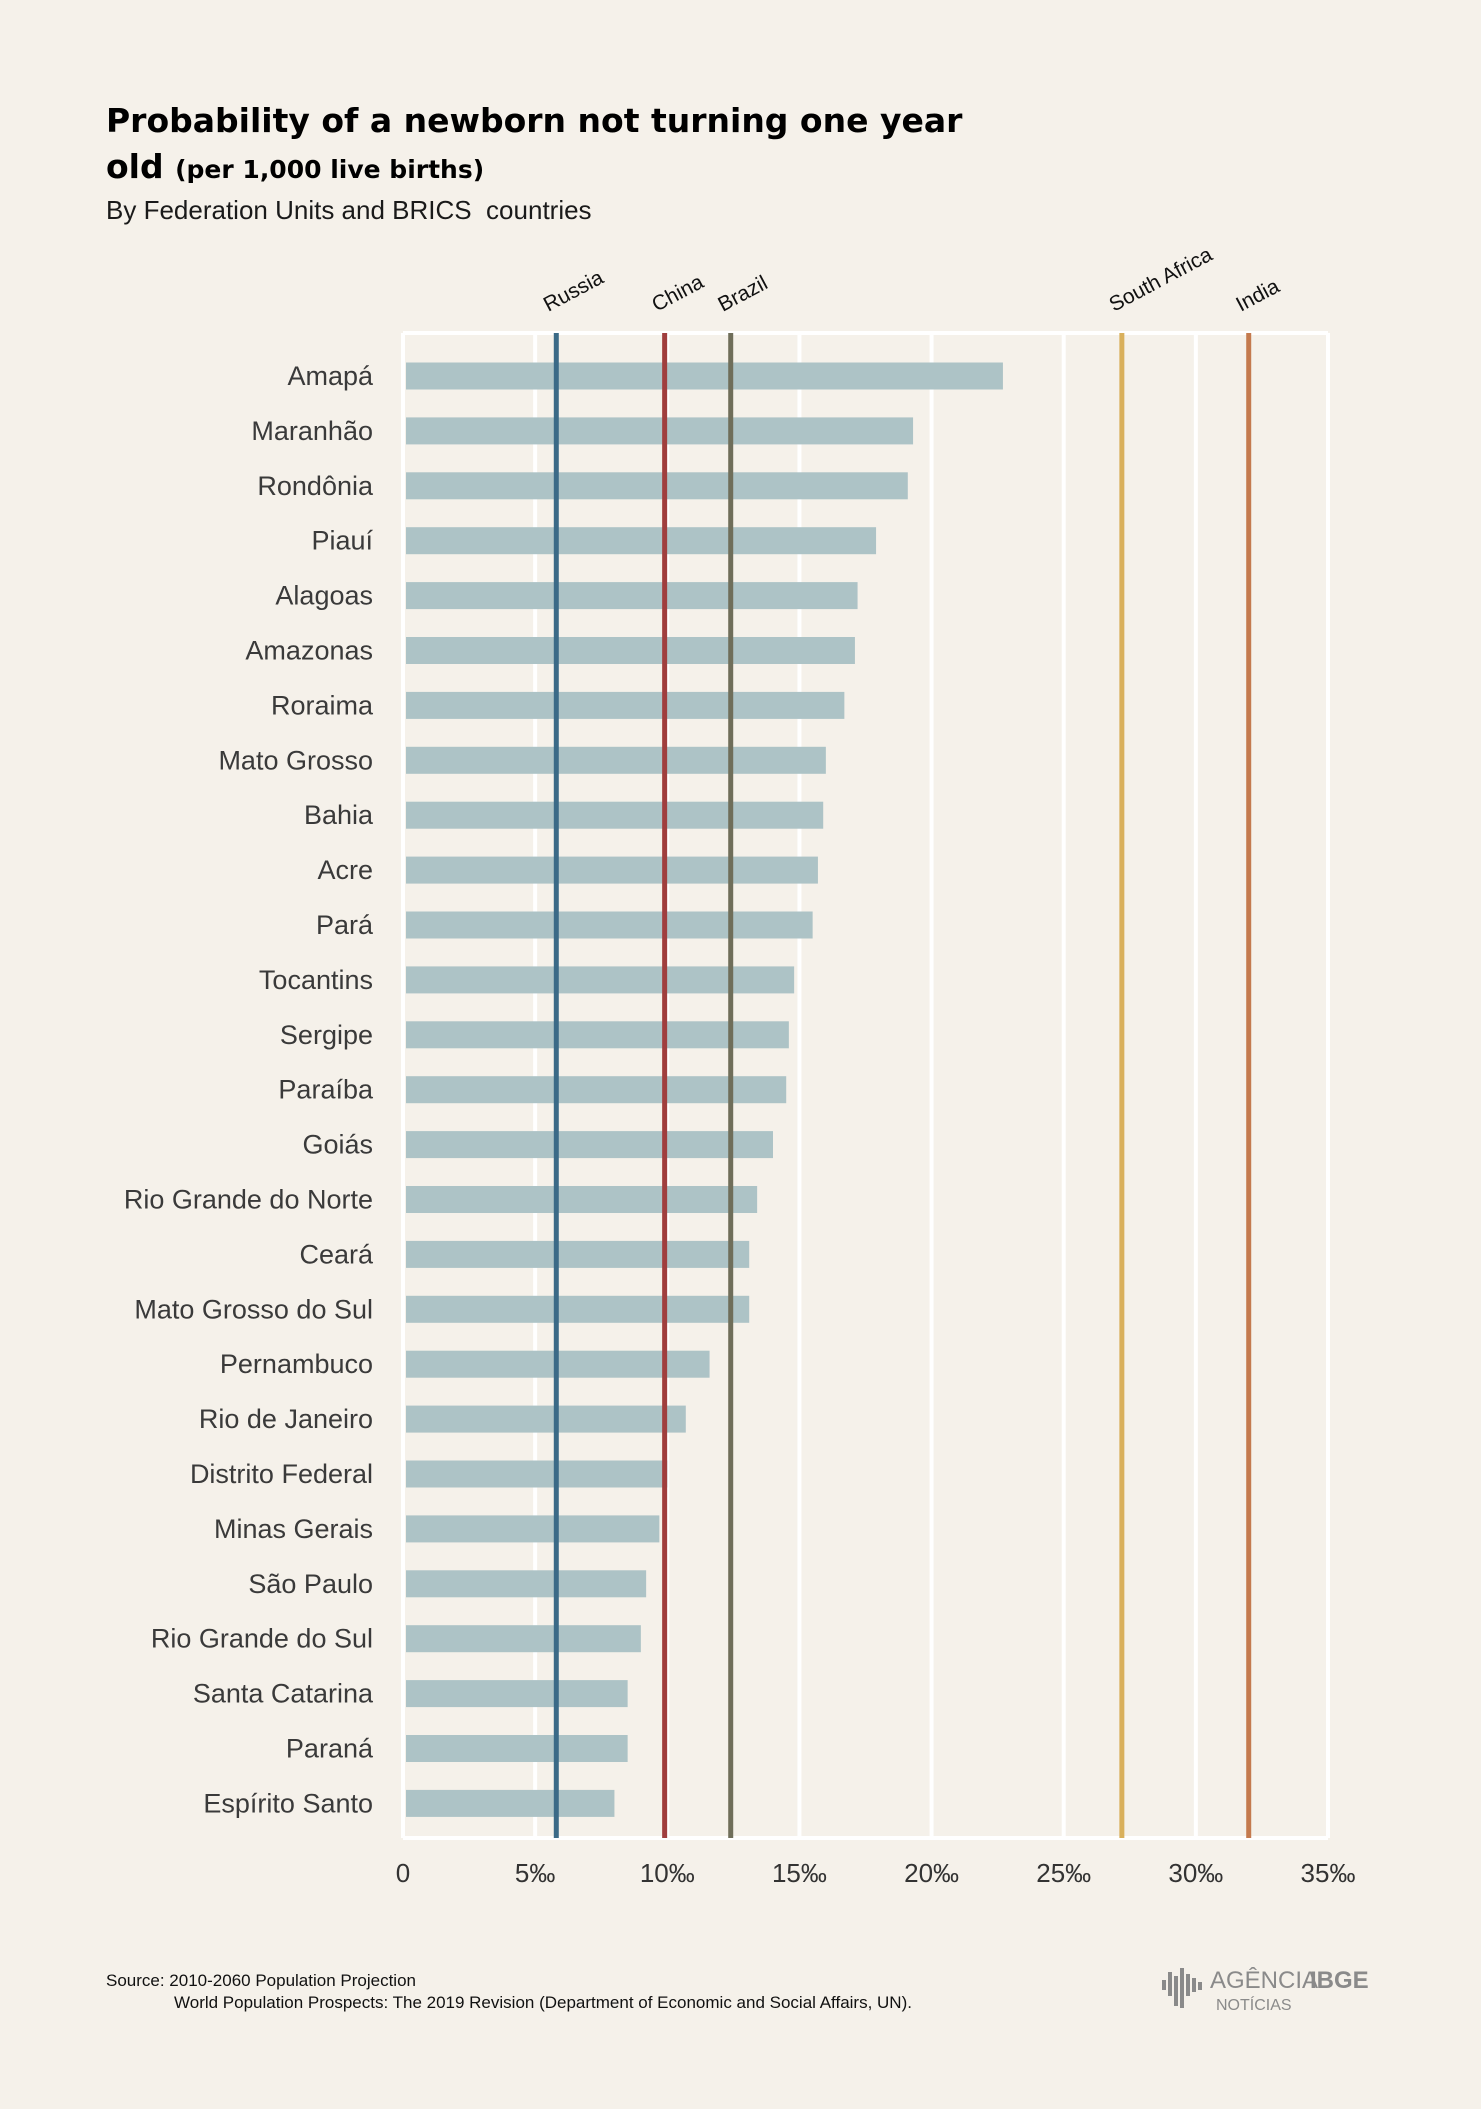 Image resolution: width=1481 pixels, height=2109 pixels. I want to click on category-label: Alagoas, so click(324, 596).